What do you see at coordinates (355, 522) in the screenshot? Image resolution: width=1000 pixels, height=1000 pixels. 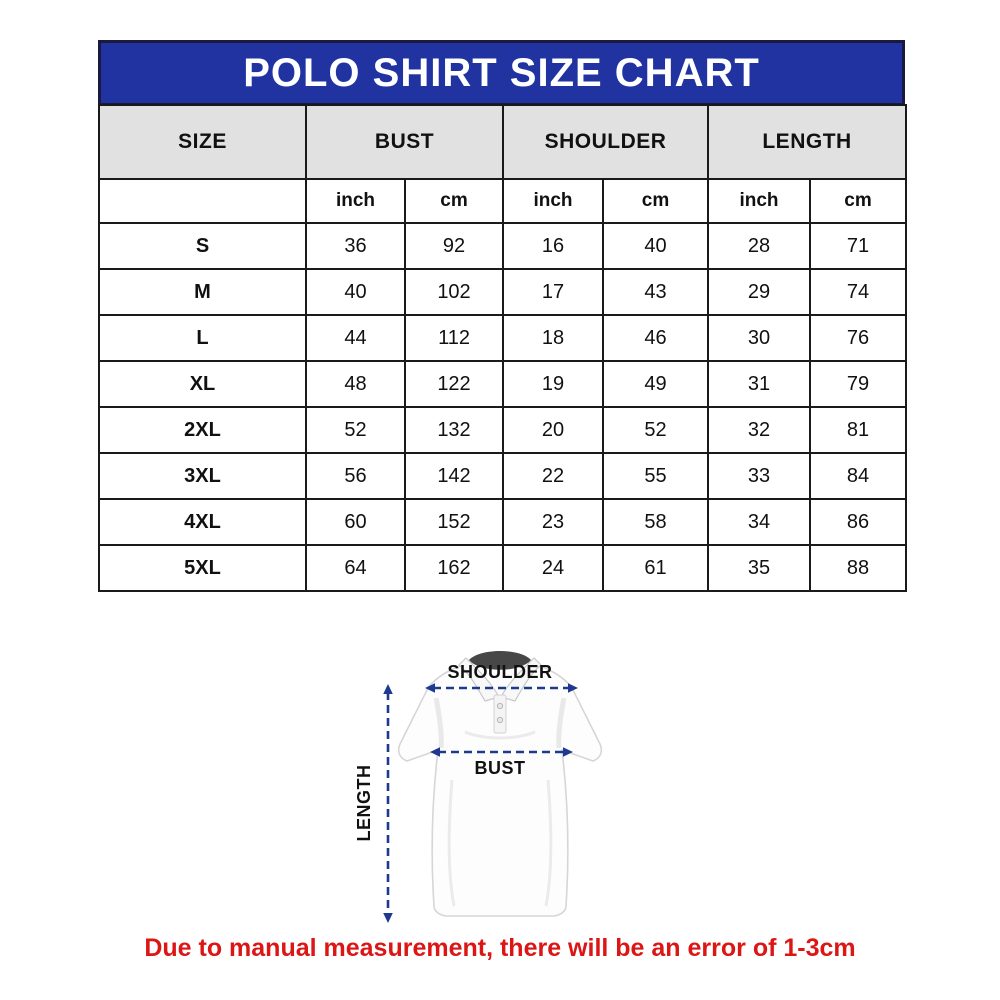 I see `value-cell: 60` at bounding box center [355, 522].